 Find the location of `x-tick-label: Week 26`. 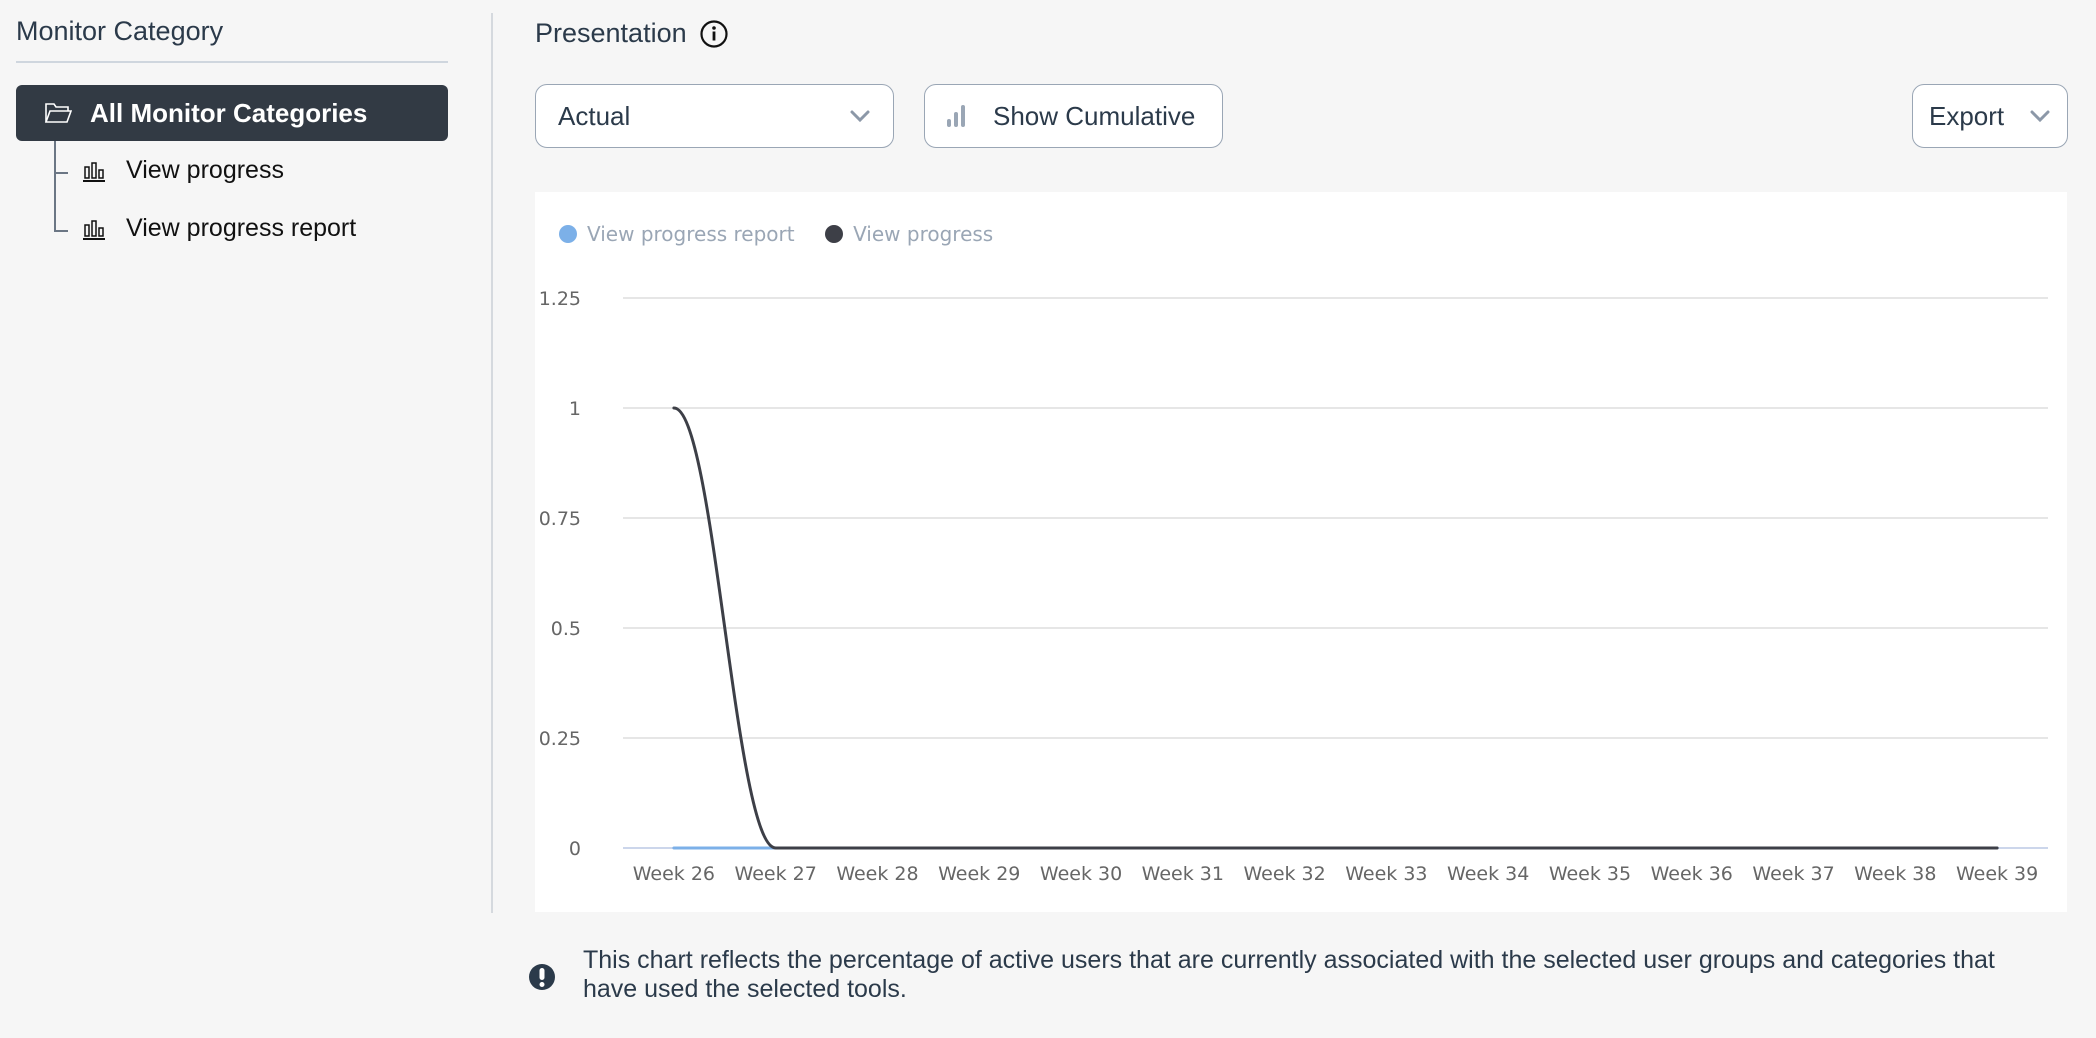

x-tick-label: Week 26 is located at coordinates (674, 874).